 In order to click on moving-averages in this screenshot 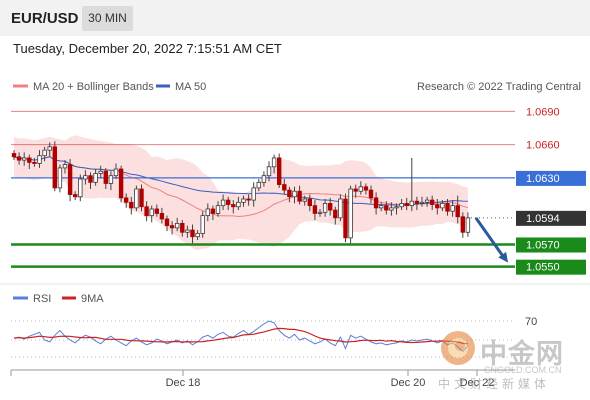, I will do `click(241, 187)`.